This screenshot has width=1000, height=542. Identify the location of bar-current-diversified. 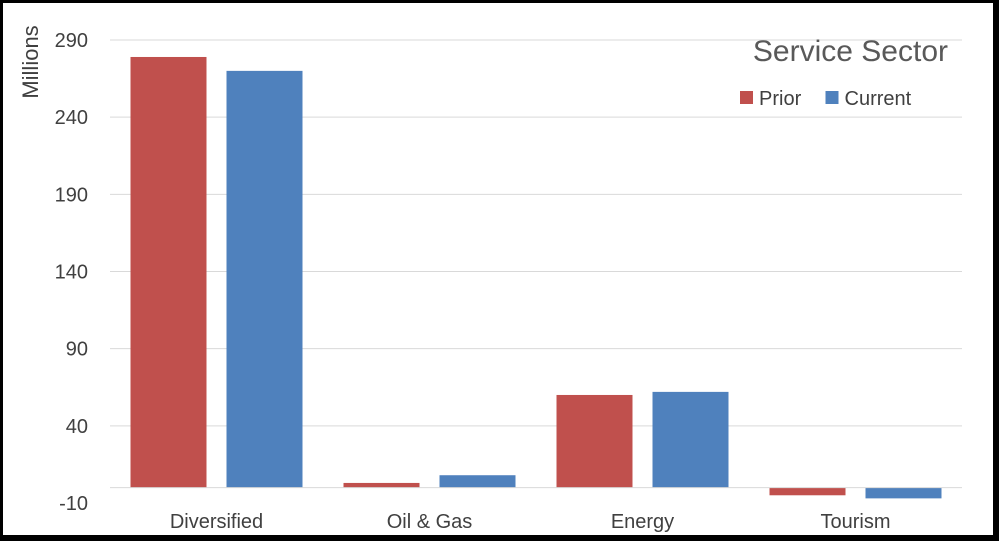
(264, 279).